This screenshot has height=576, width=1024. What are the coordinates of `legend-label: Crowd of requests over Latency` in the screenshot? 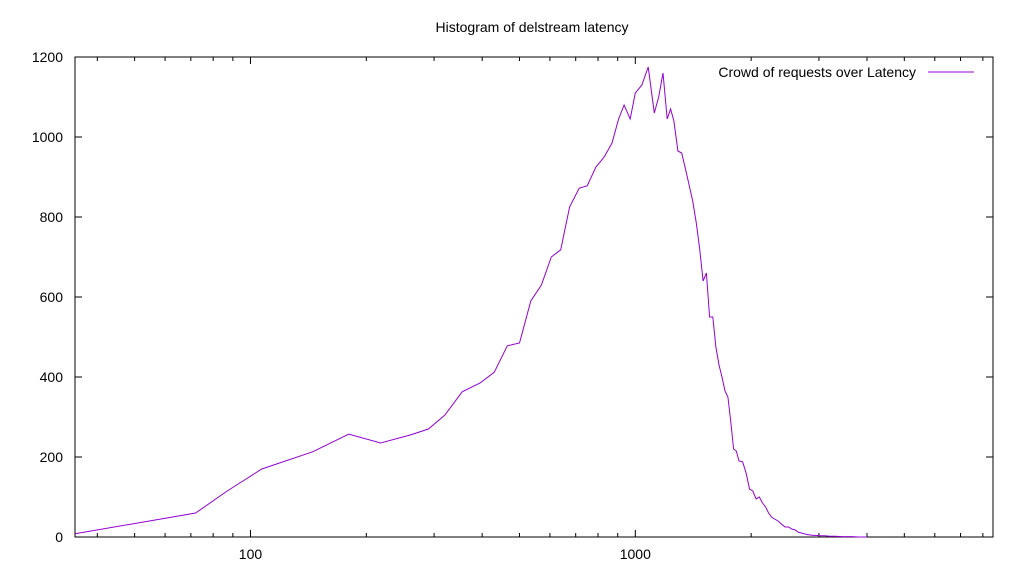 It's located at (817, 72).